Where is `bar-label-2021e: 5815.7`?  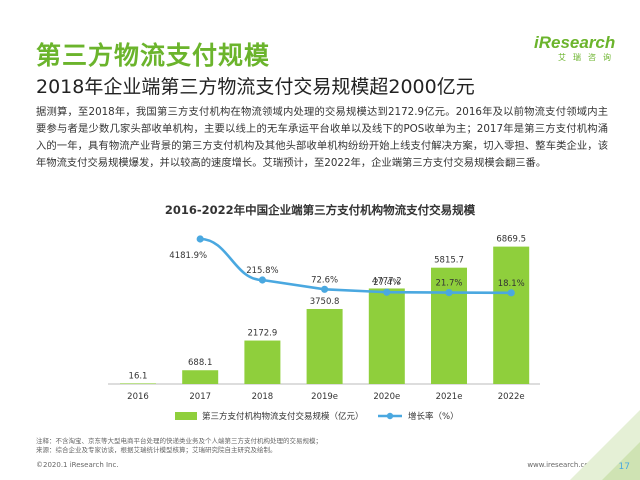 bar-label-2021e: 5815.7 is located at coordinates (449, 261).